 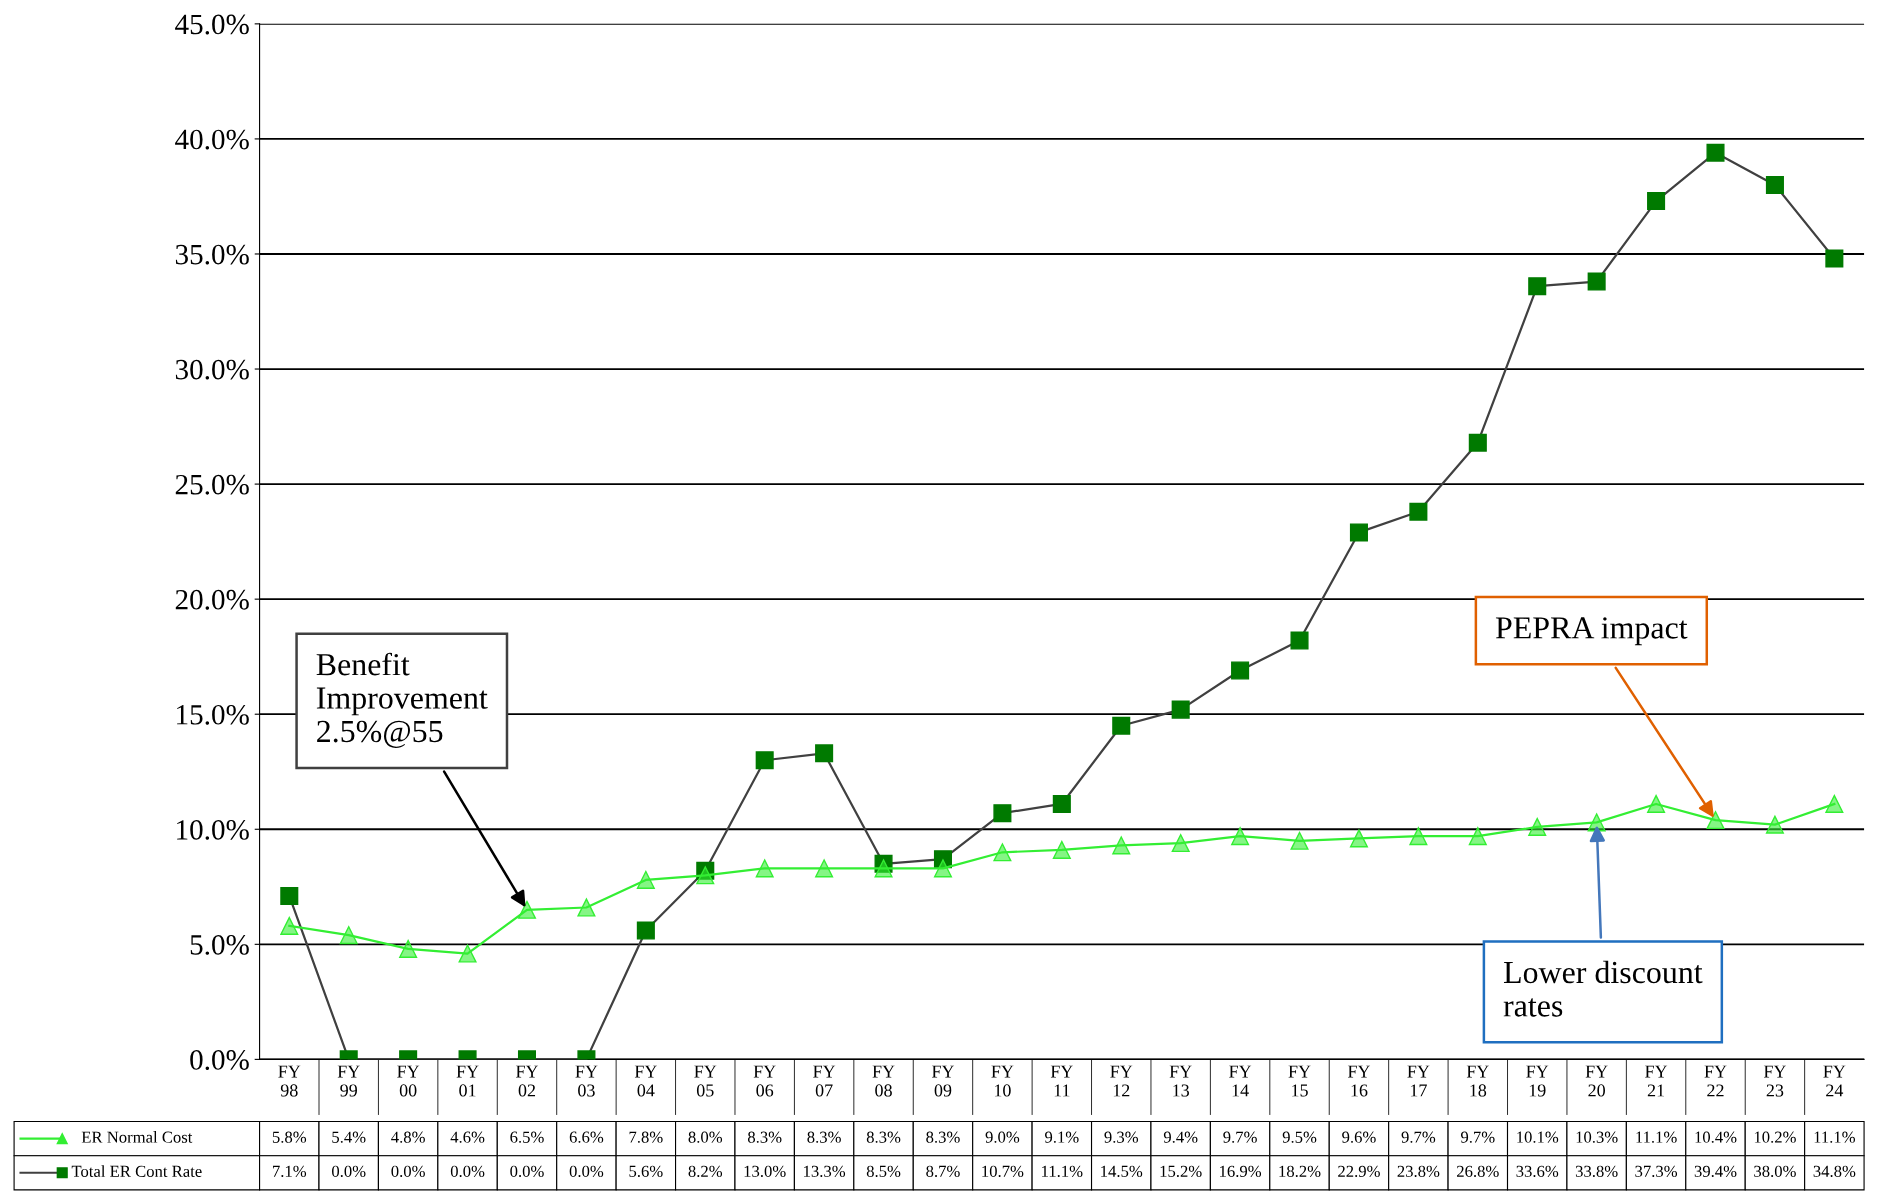 I want to click on x-tick-label: FY 13, so click(x=1180, y=1081).